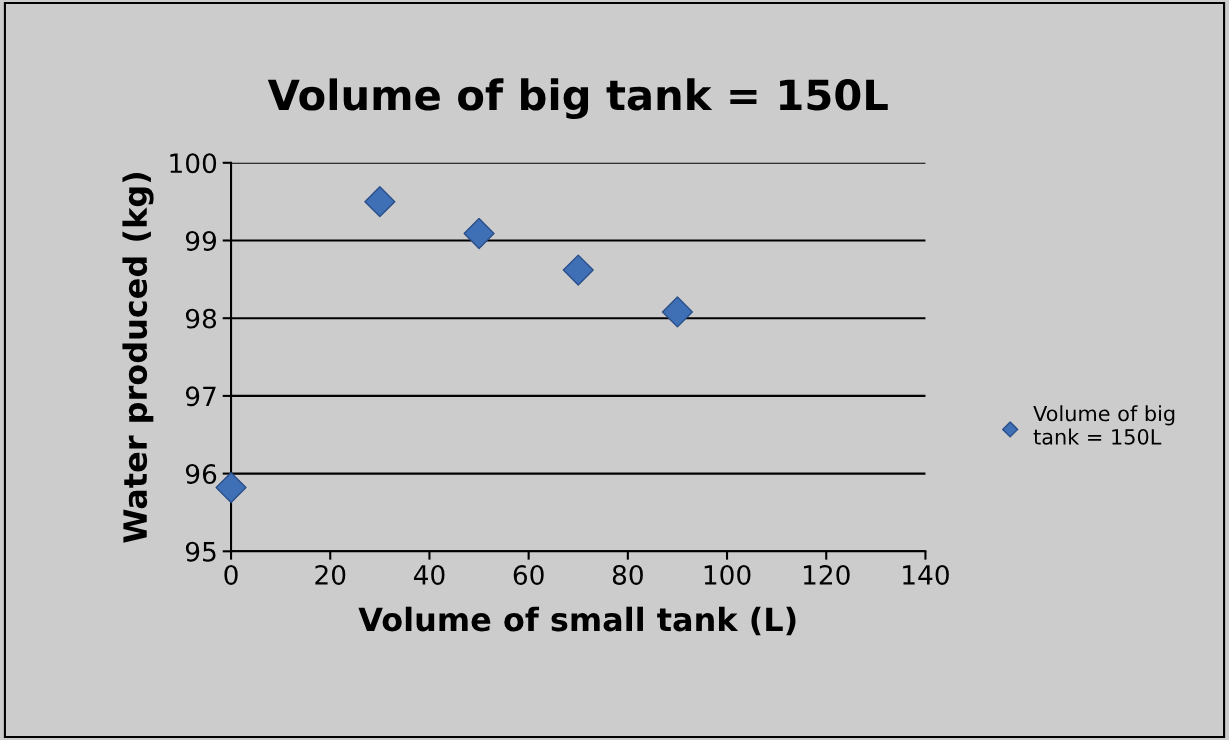  Describe the element at coordinates (429, 574) in the screenshot. I see `x-tick-label: 40` at that location.